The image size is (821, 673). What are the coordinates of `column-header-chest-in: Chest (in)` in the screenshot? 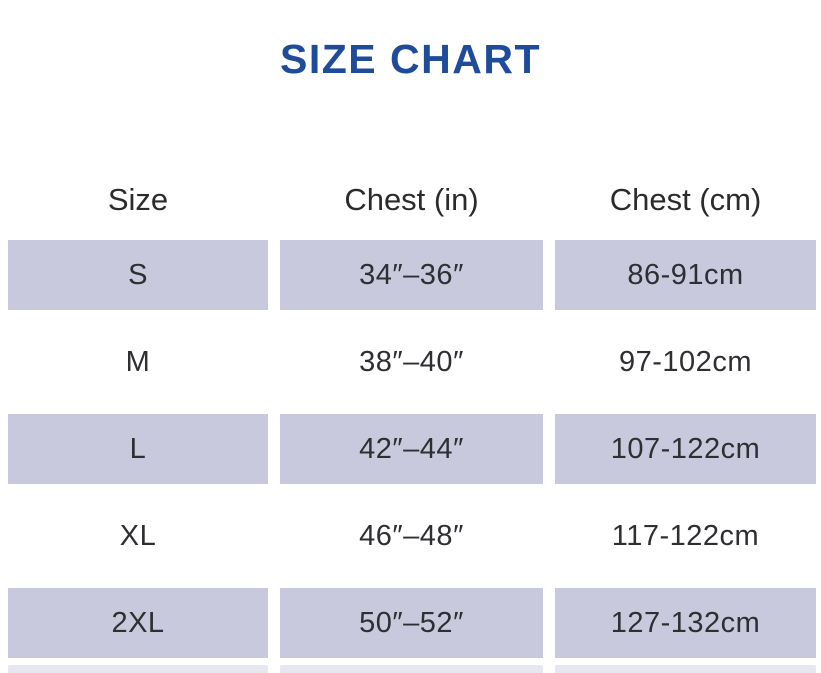 It's located at (411, 199).